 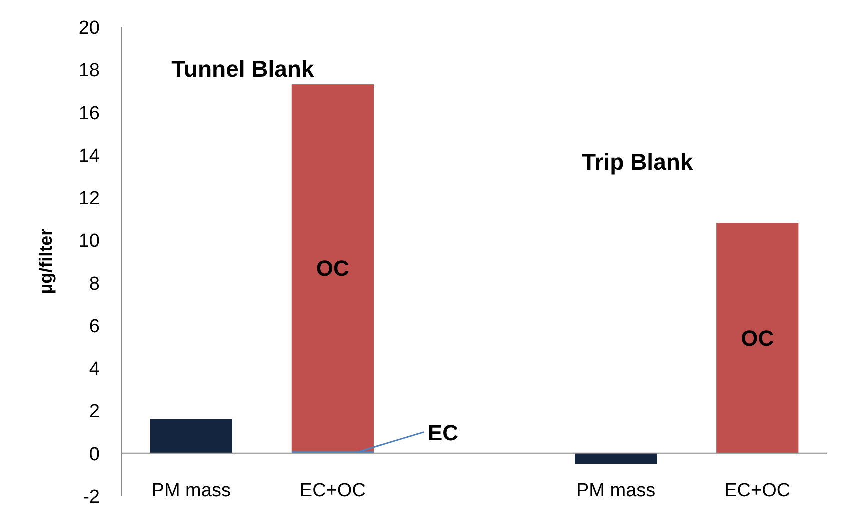 What do you see at coordinates (89, 28) in the screenshot?
I see `y-tick-label: 20` at bounding box center [89, 28].